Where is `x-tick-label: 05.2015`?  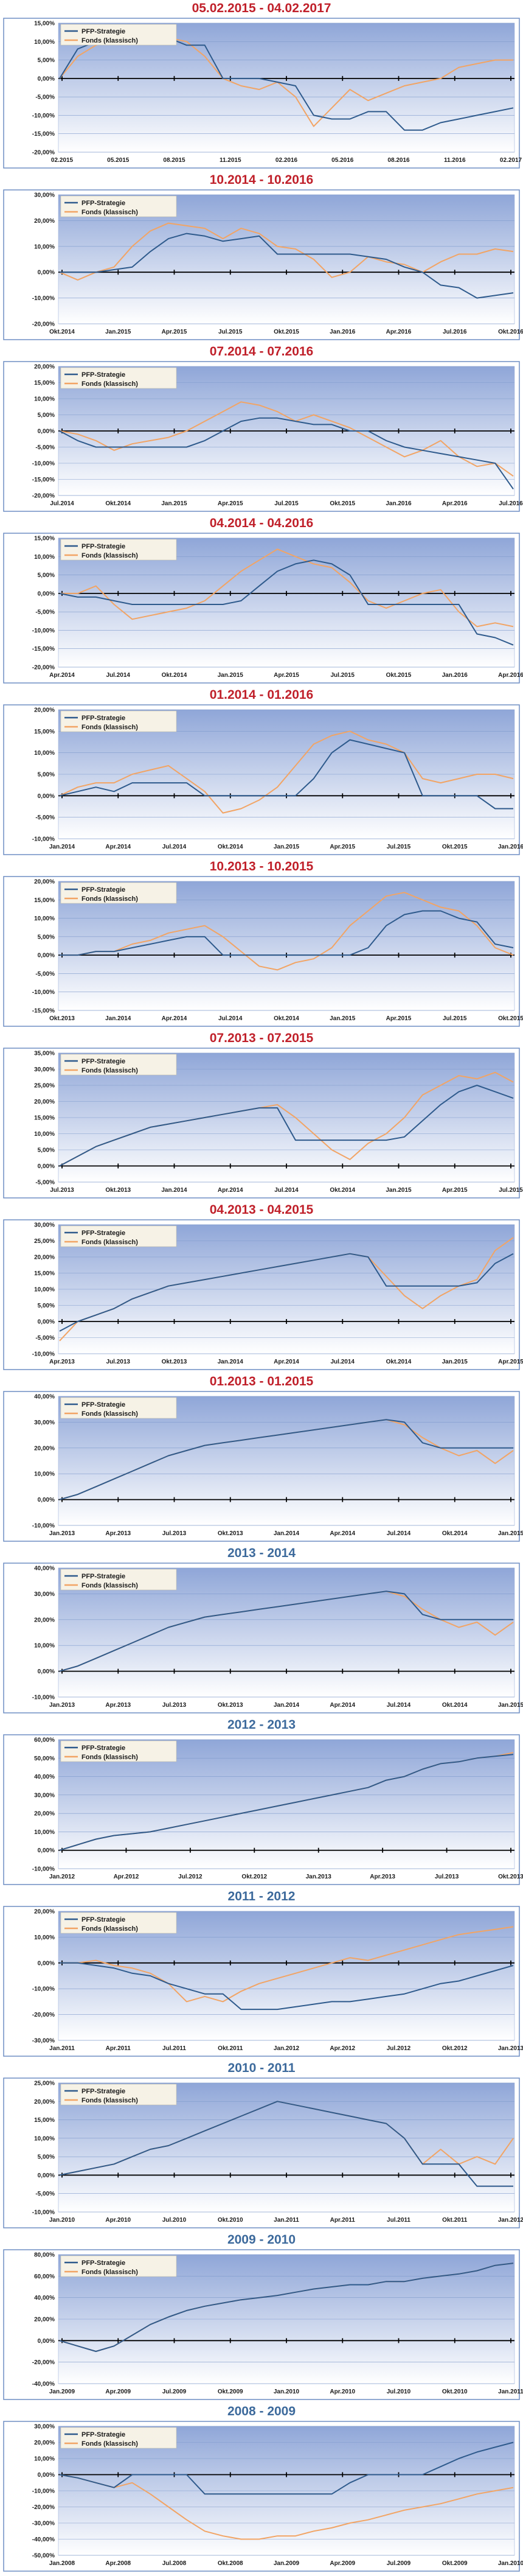
x-tick-label: 05.2015 is located at coordinates (118, 161).